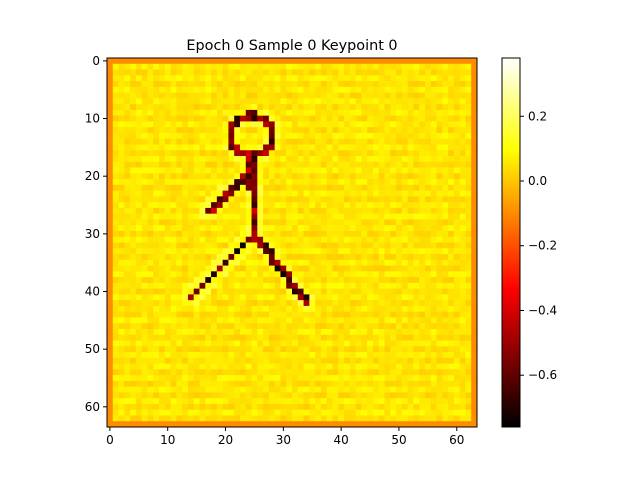 Image resolution: width=640 pixels, height=484 pixels. Describe the element at coordinates (537, 181) in the screenshot. I see `colorbar-tick-label: 0.0` at that location.